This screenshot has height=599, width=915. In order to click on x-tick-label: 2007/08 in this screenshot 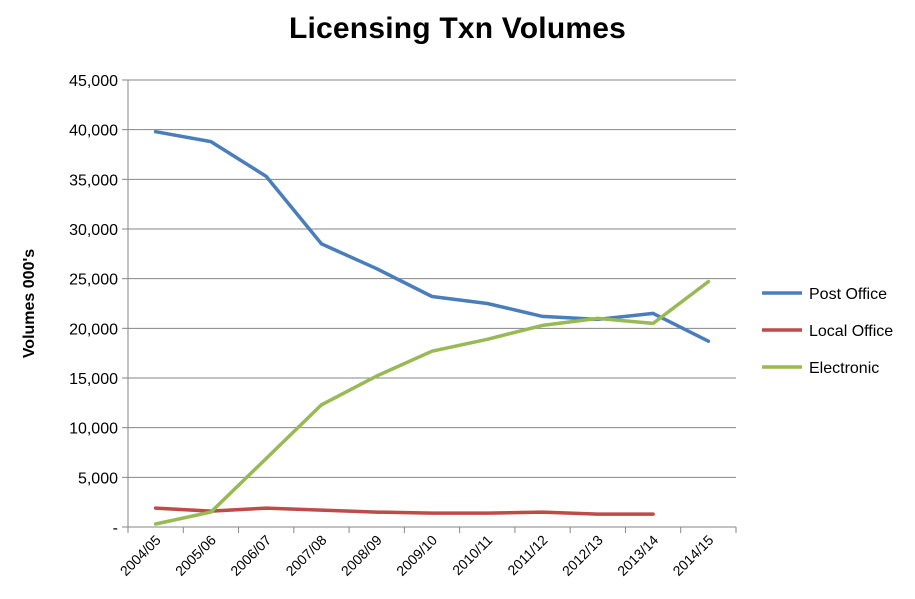, I will do `click(305, 555)`.